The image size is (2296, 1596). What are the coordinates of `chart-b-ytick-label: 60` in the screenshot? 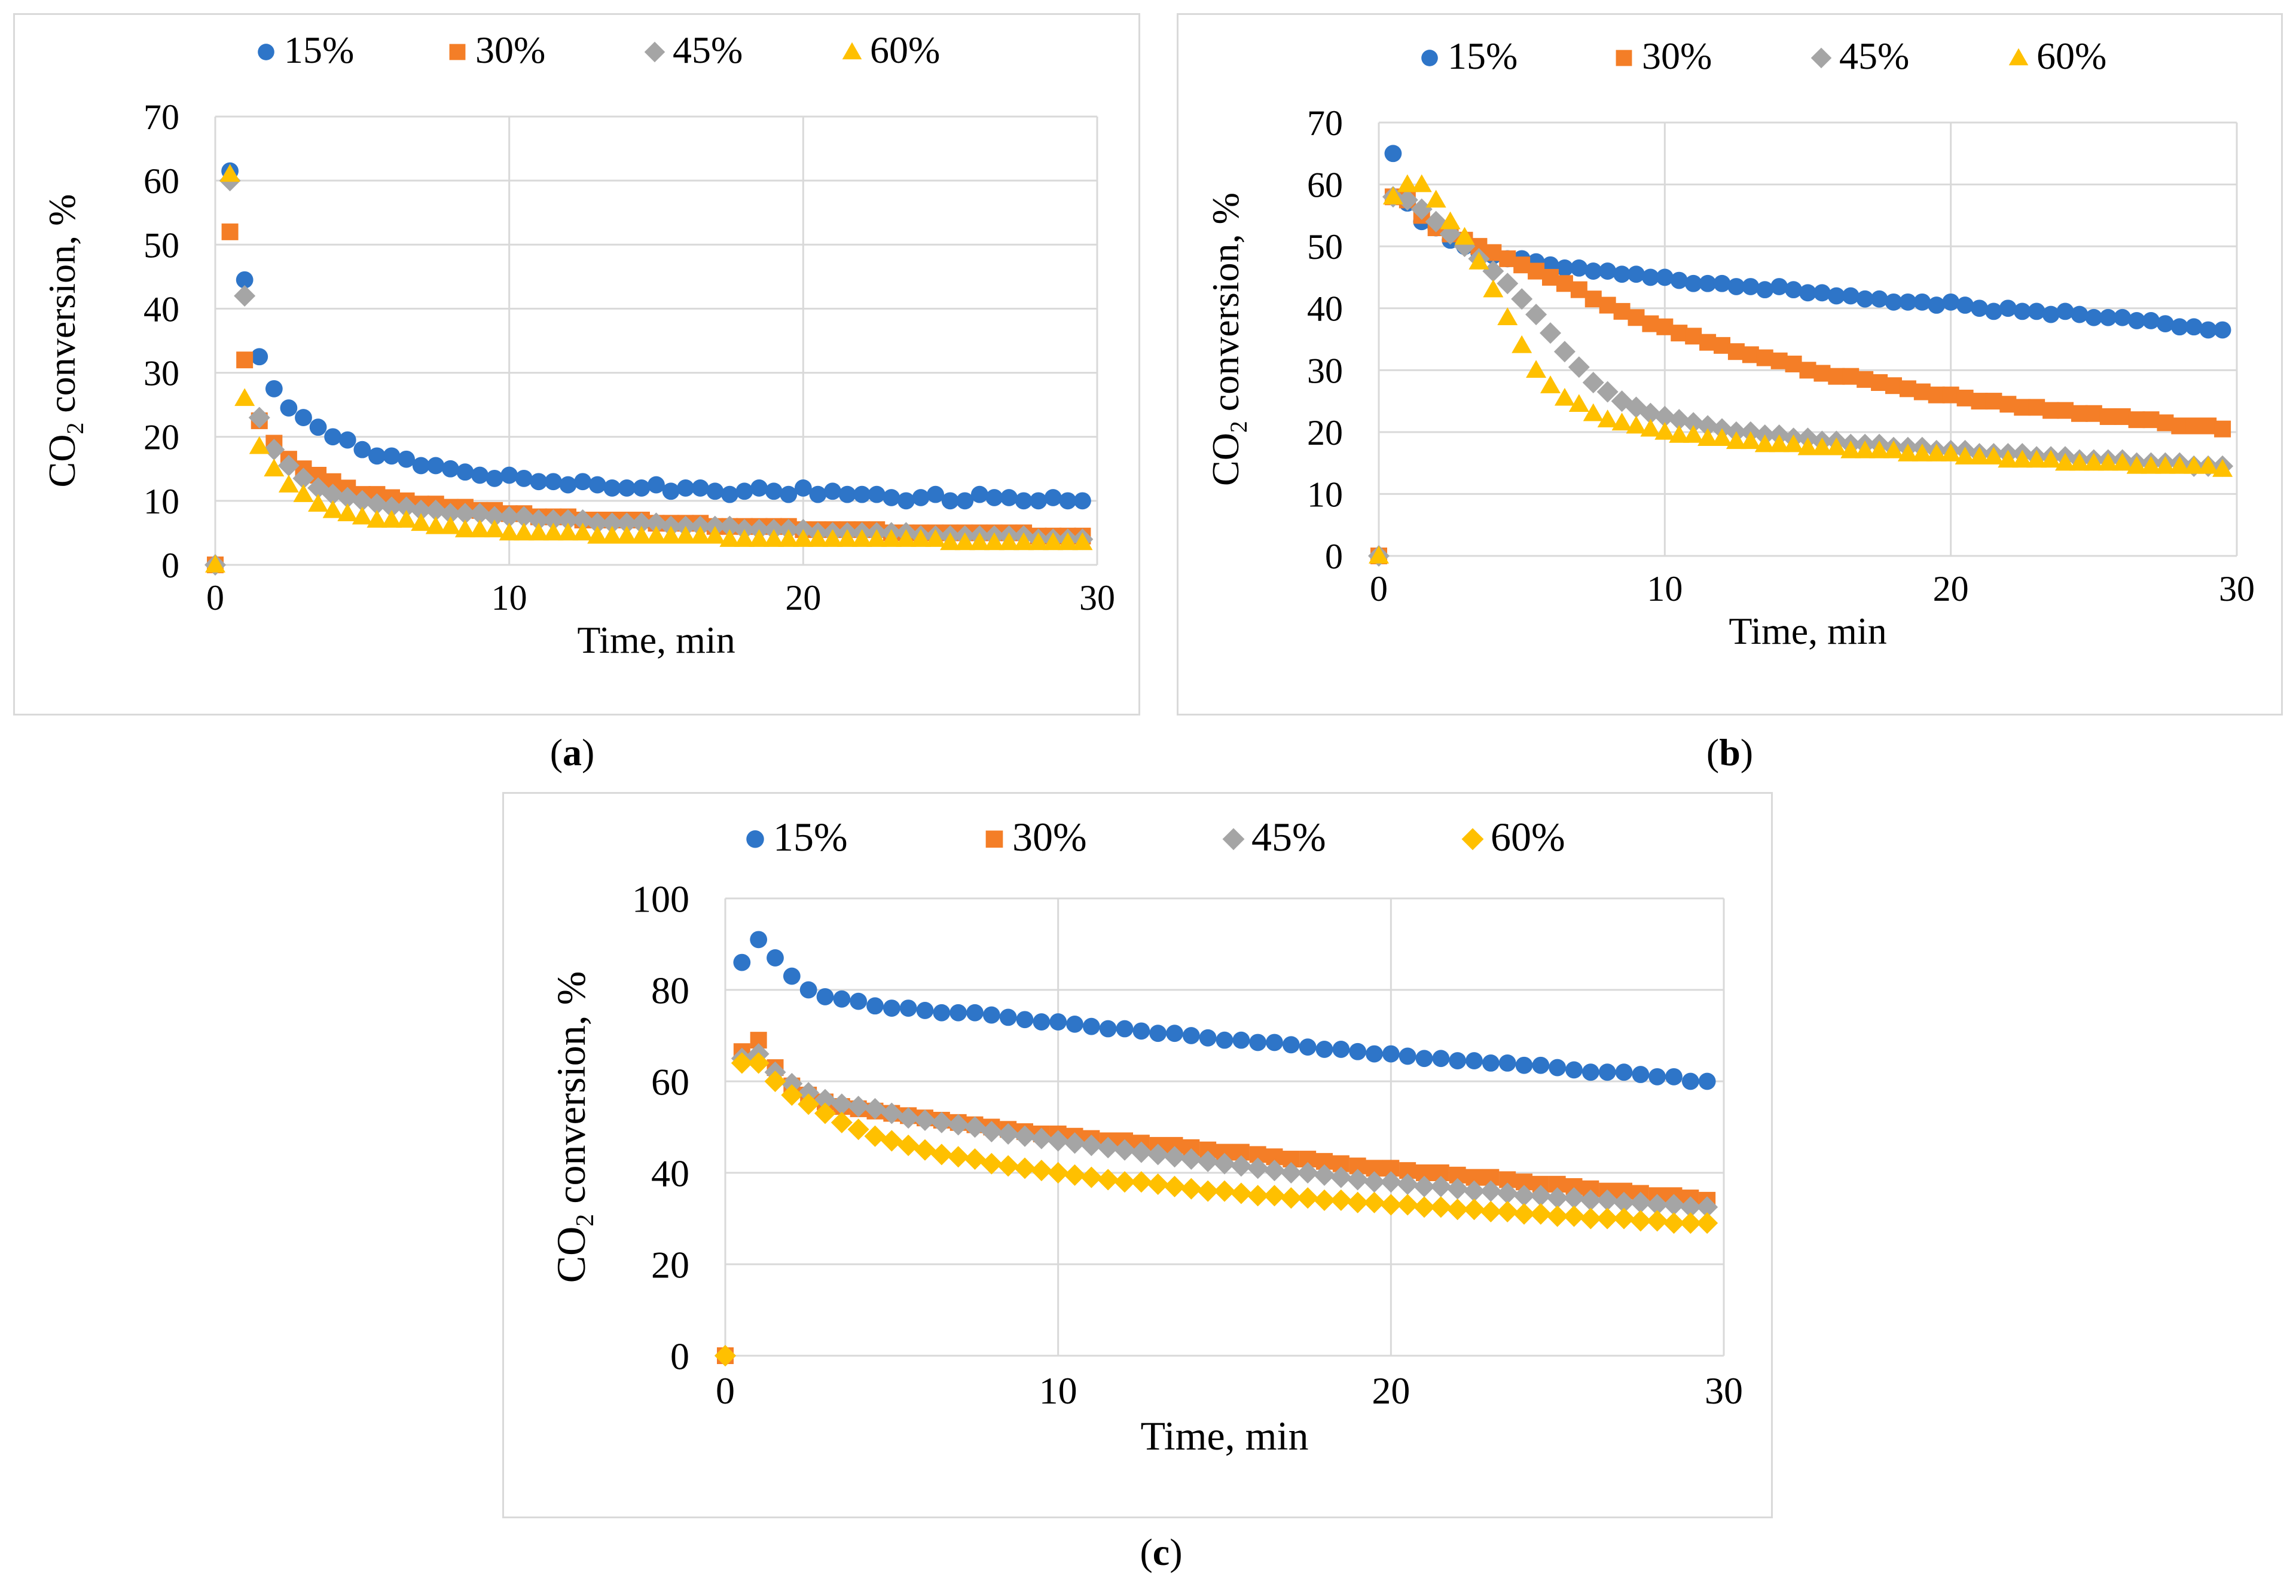 It's located at (1325, 185).